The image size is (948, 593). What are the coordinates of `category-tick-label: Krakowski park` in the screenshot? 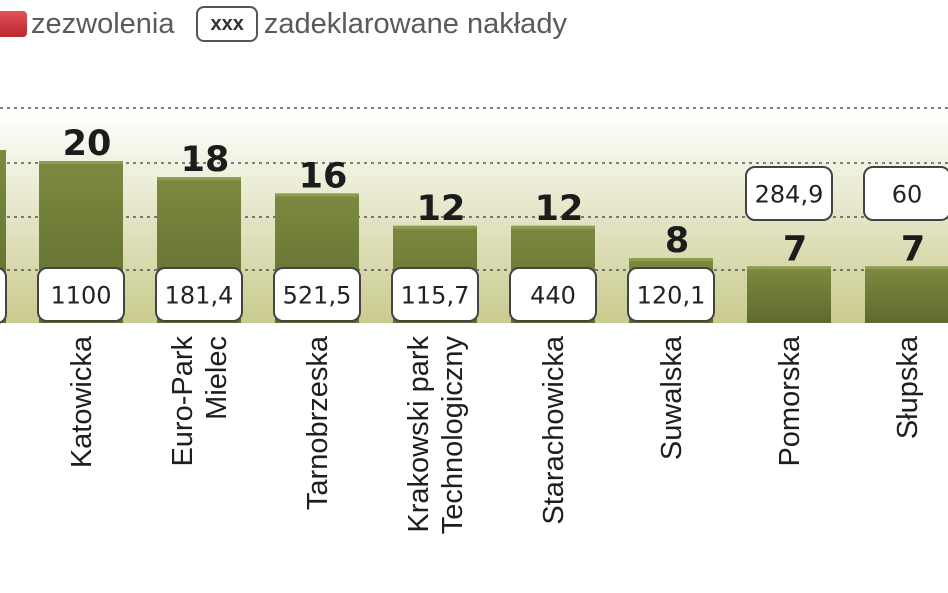 It's located at (419, 434).